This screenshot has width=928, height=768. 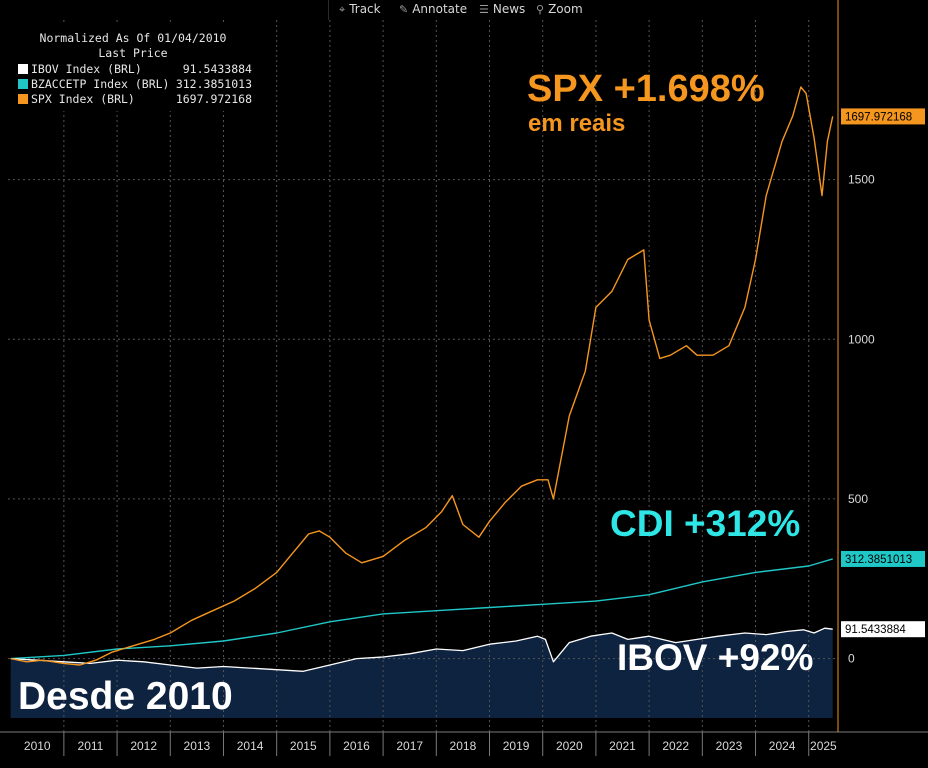 I want to click on zoom-label: Zoom, so click(x=565, y=9).